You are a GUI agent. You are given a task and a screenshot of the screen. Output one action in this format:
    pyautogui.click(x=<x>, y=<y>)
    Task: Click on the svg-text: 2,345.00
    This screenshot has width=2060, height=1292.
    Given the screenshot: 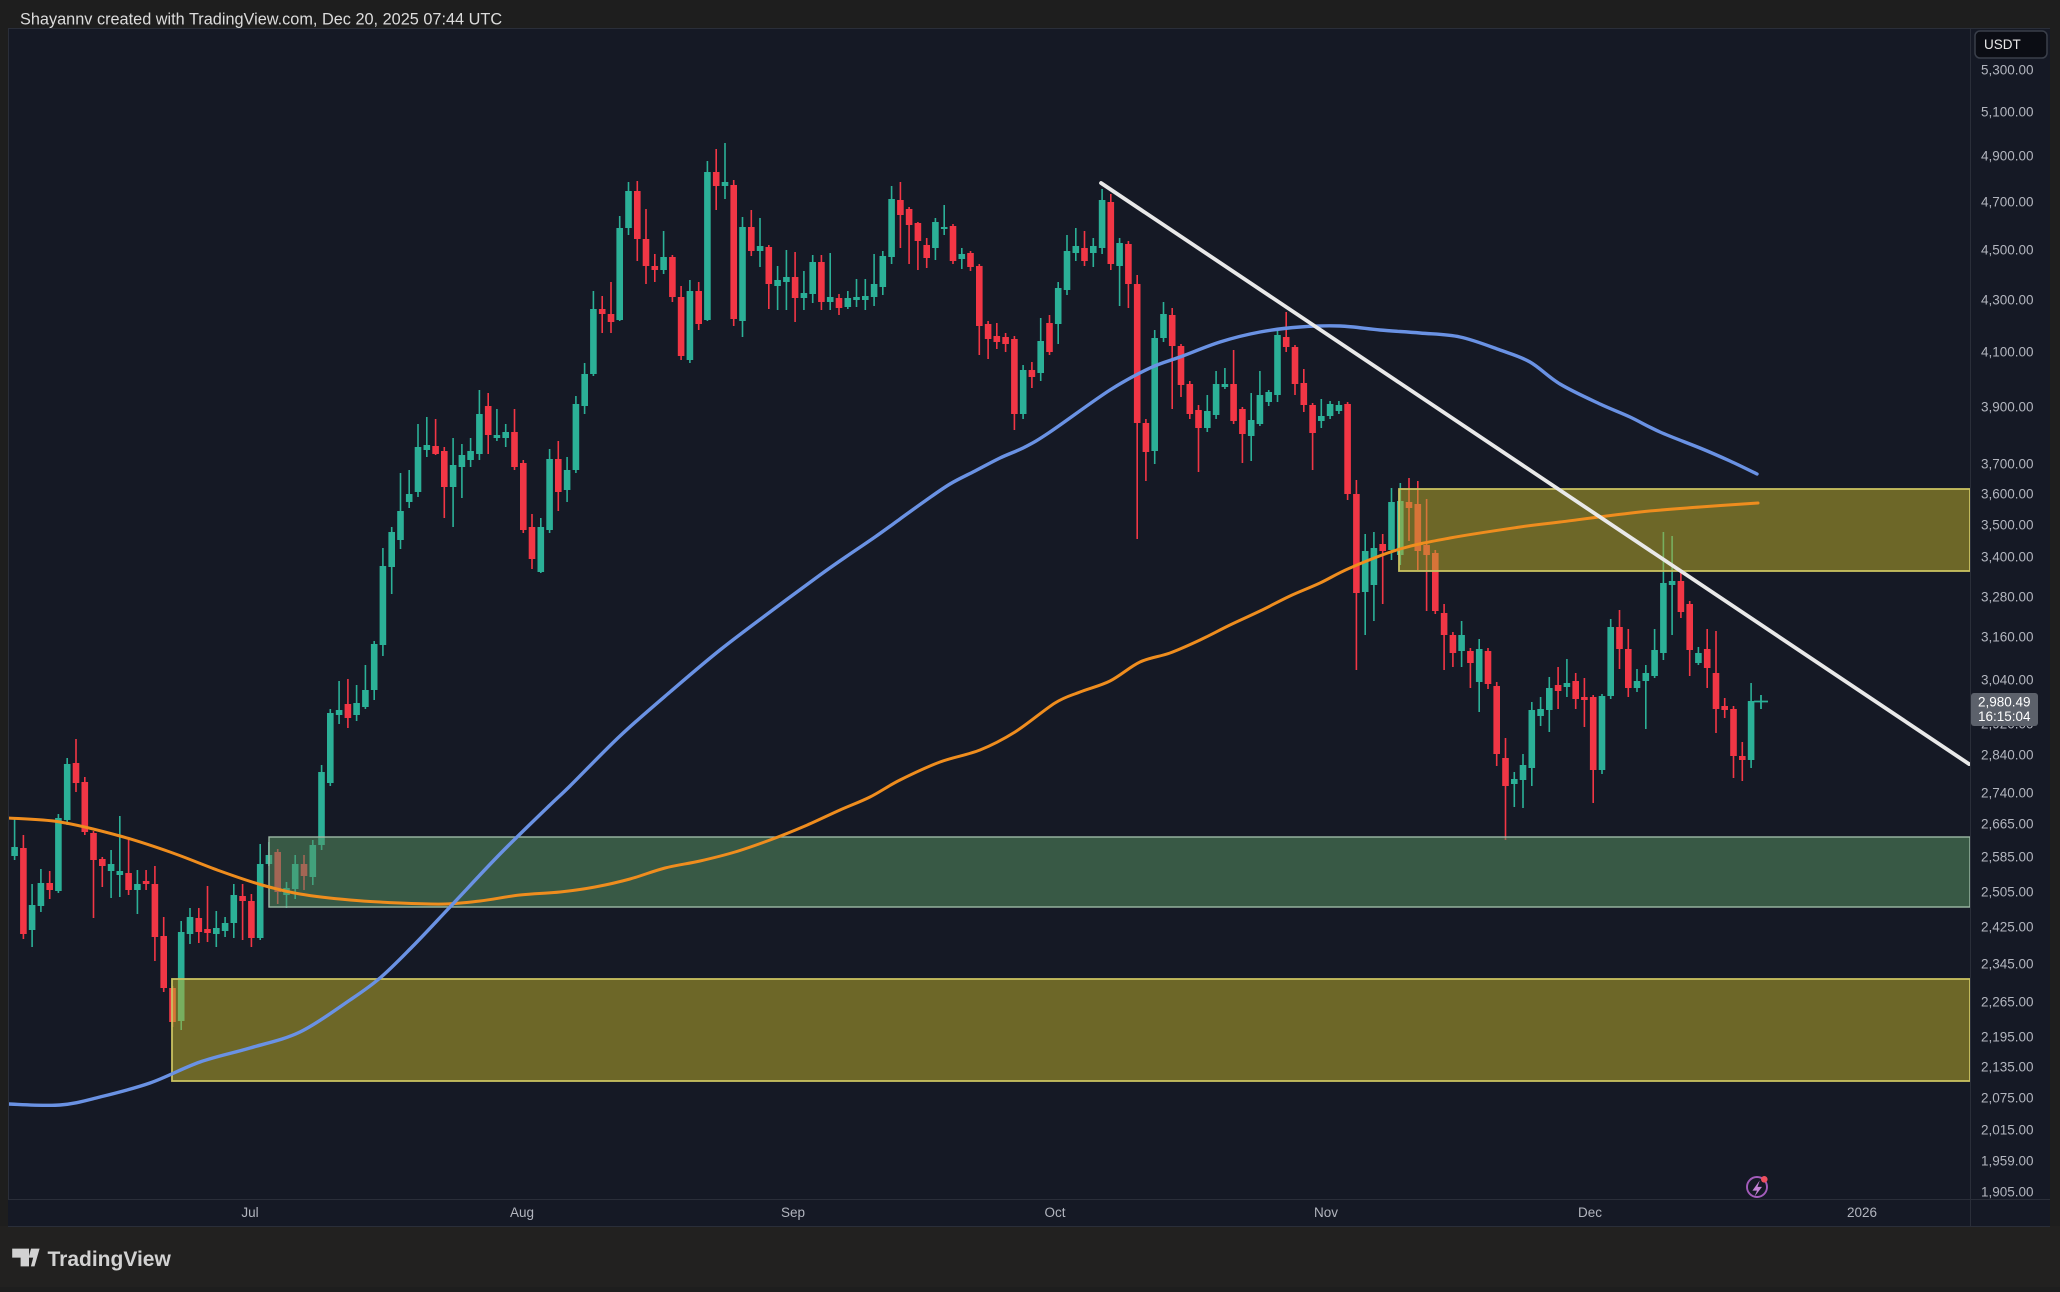 What is the action you would take?
    pyautogui.click(x=2007, y=964)
    